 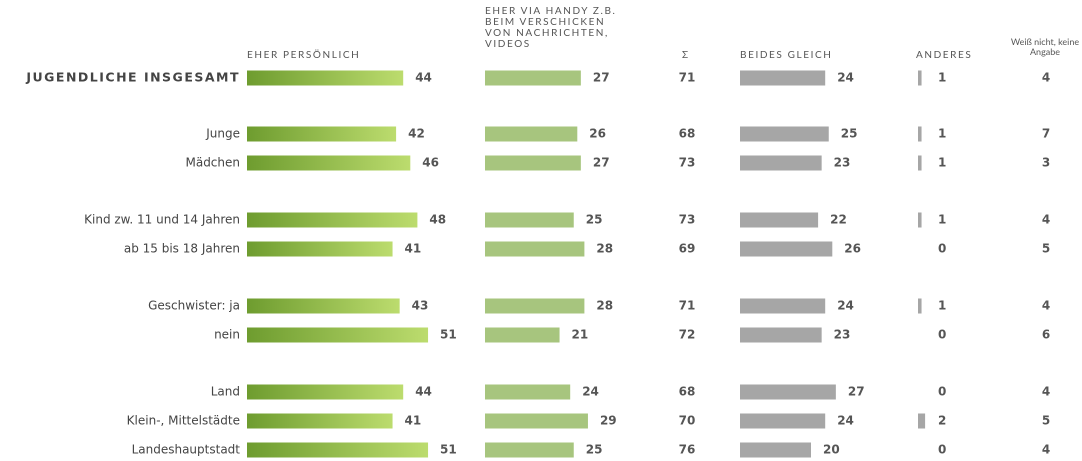 What do you see at coordinates (182, 249) in the screenshot?
I see `row-label: ab 15 bis 18 Jahren` at bounding box center [182, 249].